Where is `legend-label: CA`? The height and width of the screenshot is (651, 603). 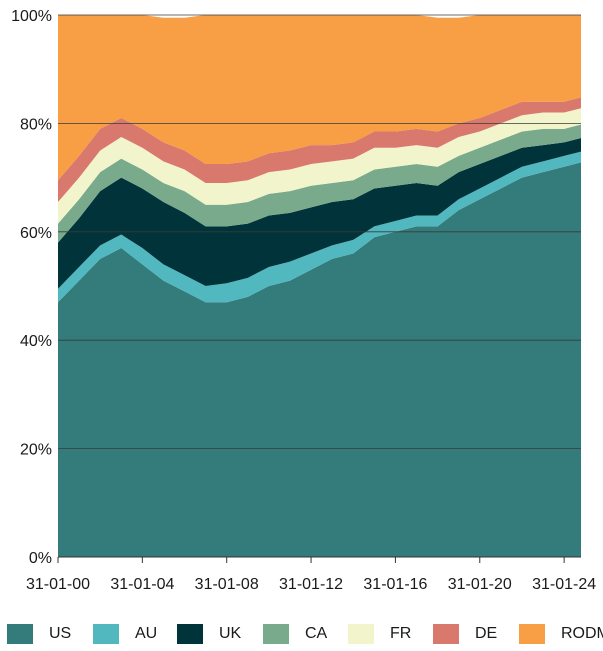 legend-label: CA is located at coordinates (316, 633).